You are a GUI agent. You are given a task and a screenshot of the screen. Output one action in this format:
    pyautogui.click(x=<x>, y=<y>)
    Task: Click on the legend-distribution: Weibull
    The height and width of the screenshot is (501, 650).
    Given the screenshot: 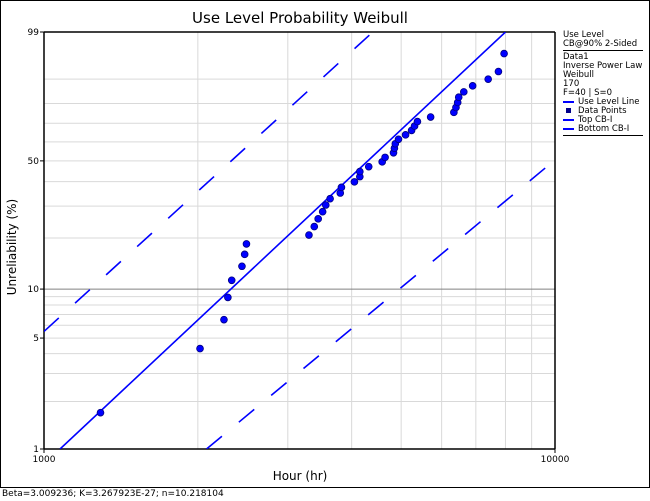 What is the action you would take?
    pyautogui.click(x=579, y=75)
    